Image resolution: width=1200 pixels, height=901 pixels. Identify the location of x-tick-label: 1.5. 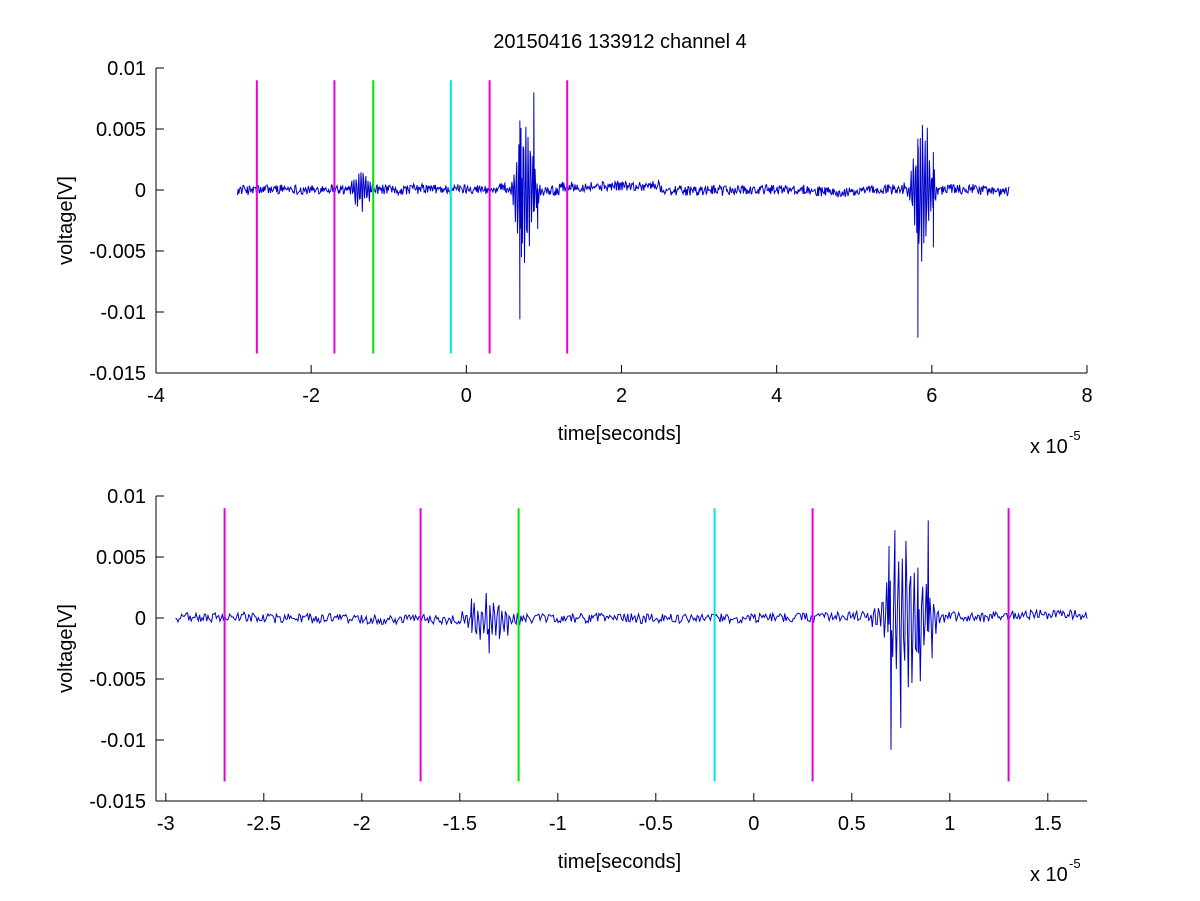
(1048, 824).